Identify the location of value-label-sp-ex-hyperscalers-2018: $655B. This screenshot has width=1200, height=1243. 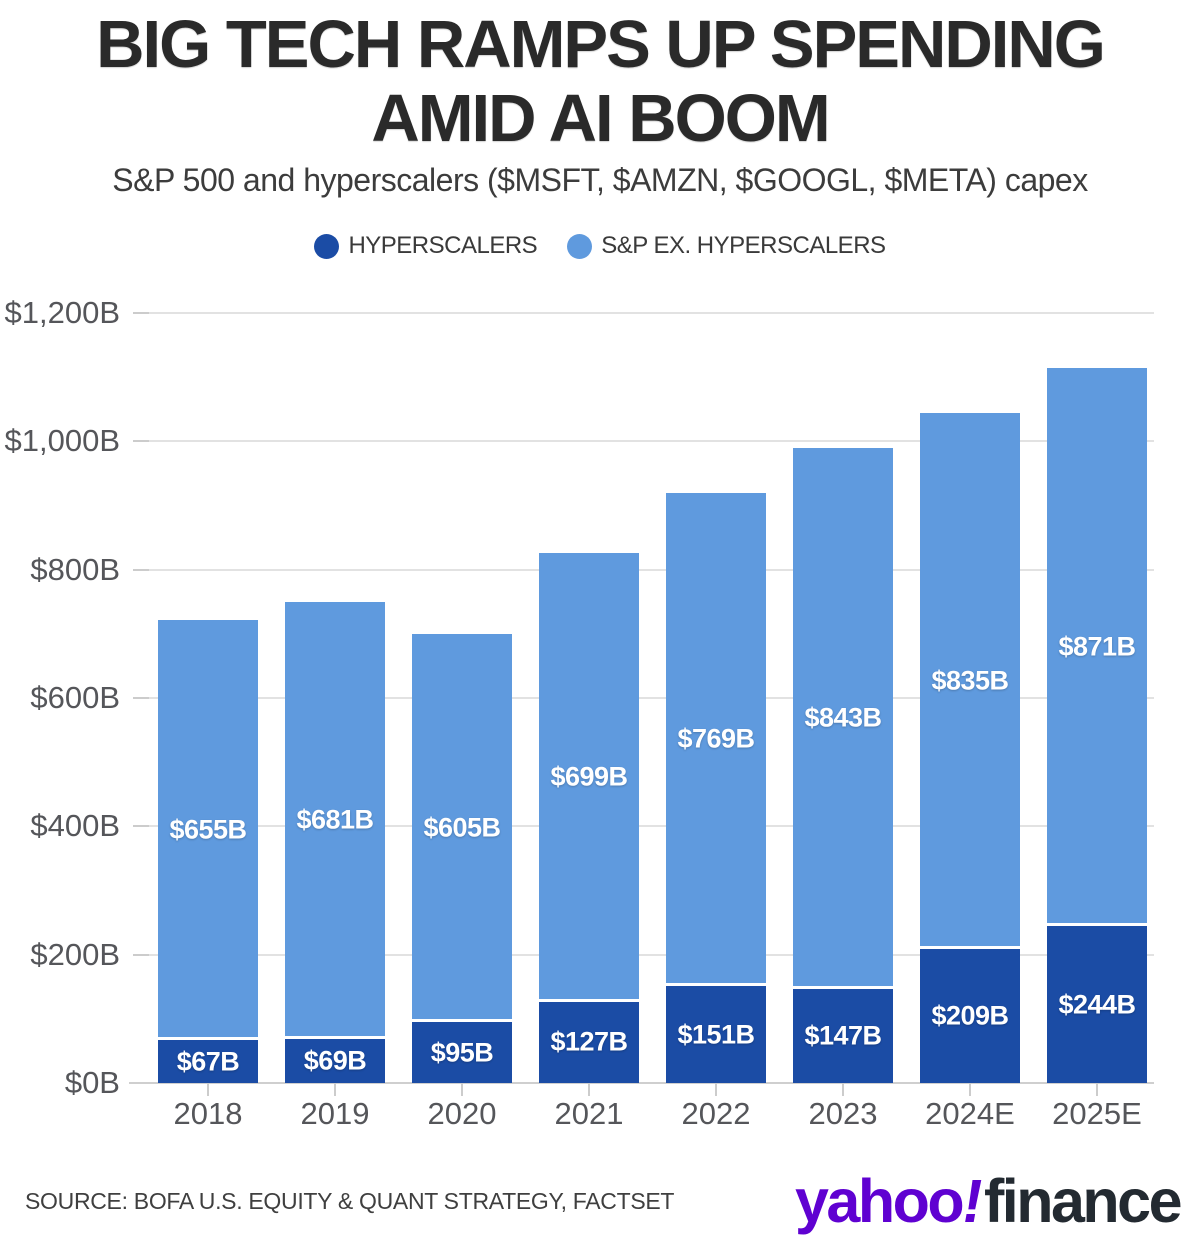
(208, 829).